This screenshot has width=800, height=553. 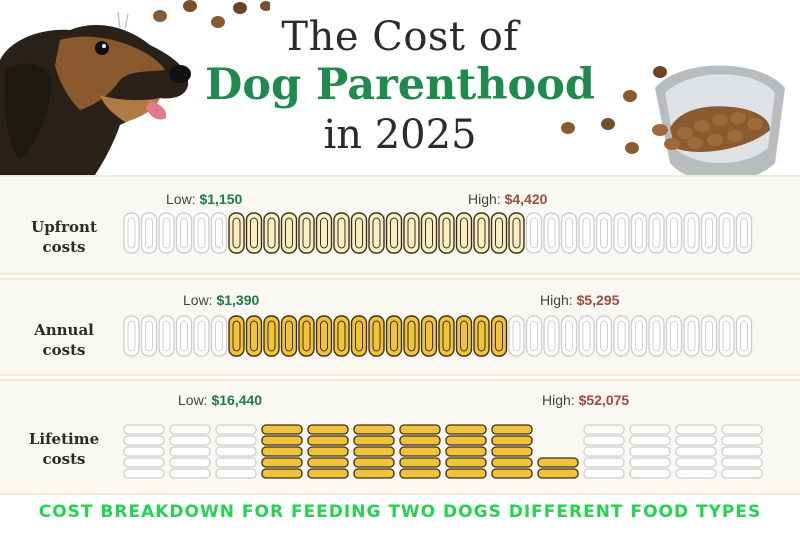 What do you see at coordinates (211, 14) in the screenshot?
I see `kibble-pieces-top` at bounding box center [211, 14].